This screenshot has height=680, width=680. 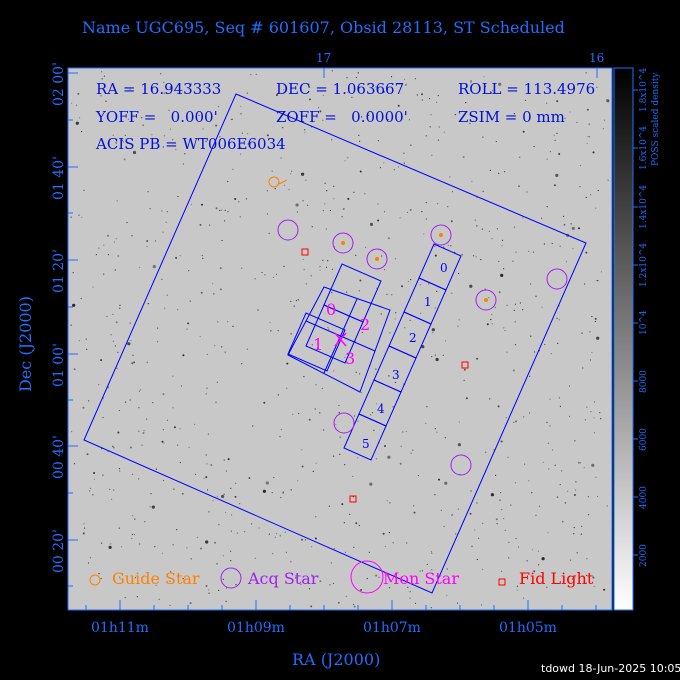 What do you see at coordinates (59, 84) in the screenshot?
I see `y-tick-label: 02 00'` at bounding box center [59, 84].